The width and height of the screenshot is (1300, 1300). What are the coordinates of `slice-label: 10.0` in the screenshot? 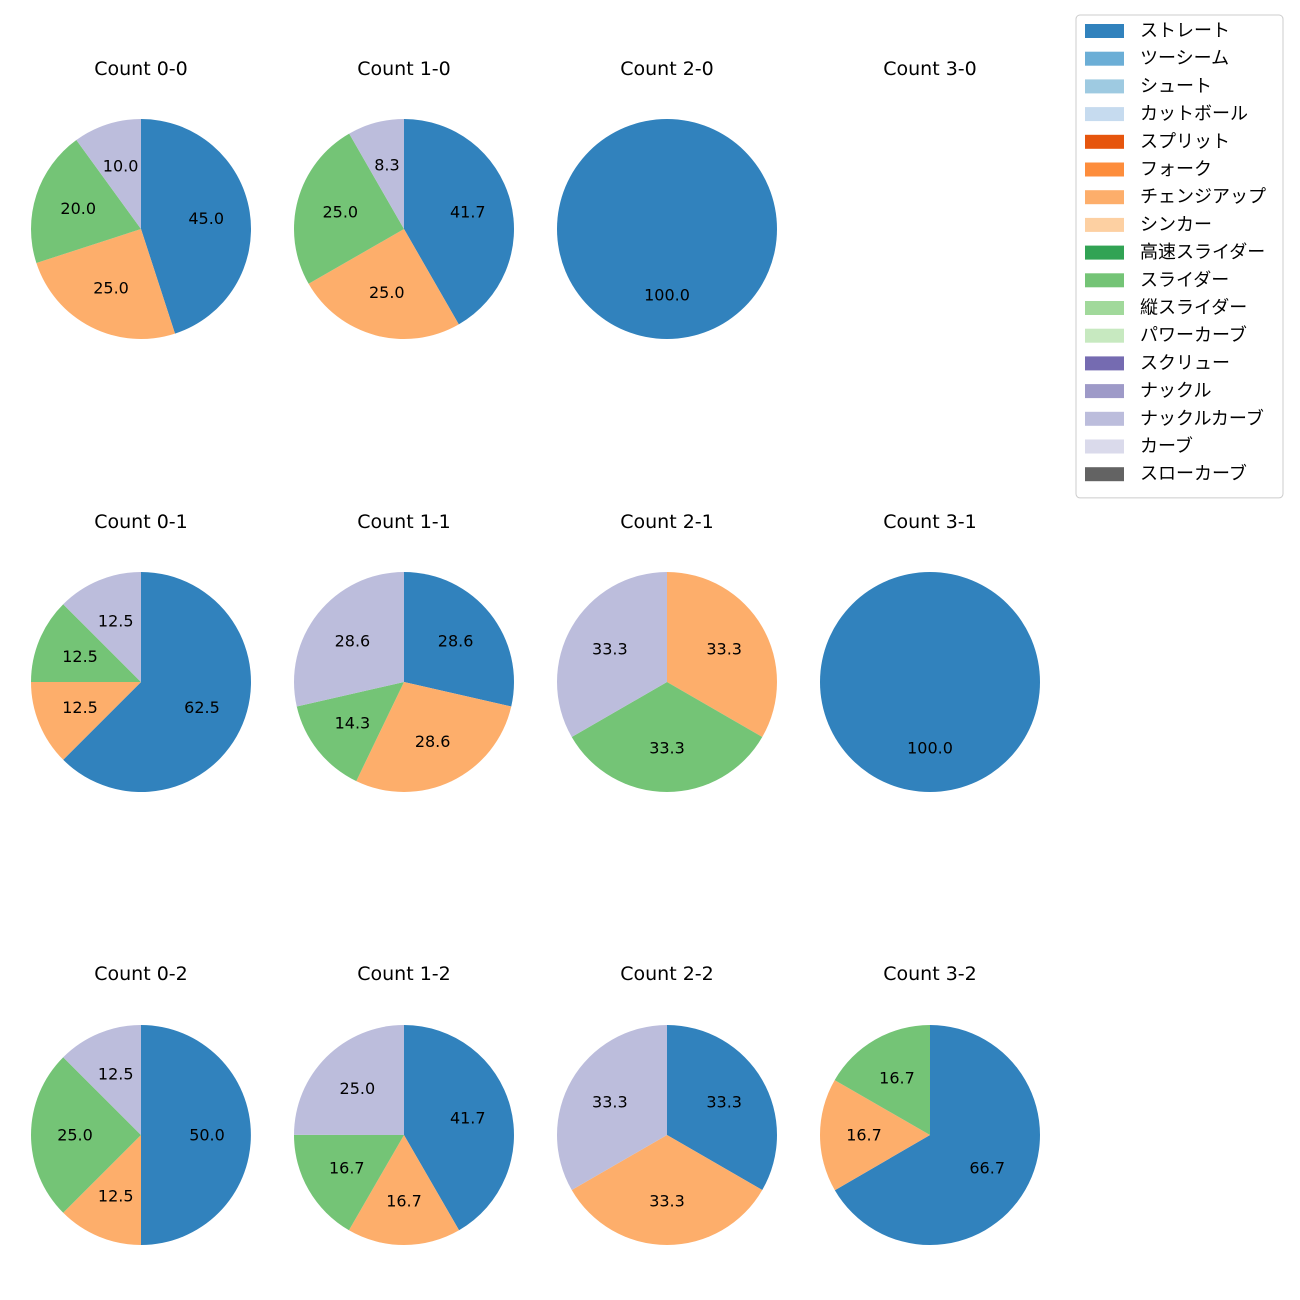 It's located at (121, 166).